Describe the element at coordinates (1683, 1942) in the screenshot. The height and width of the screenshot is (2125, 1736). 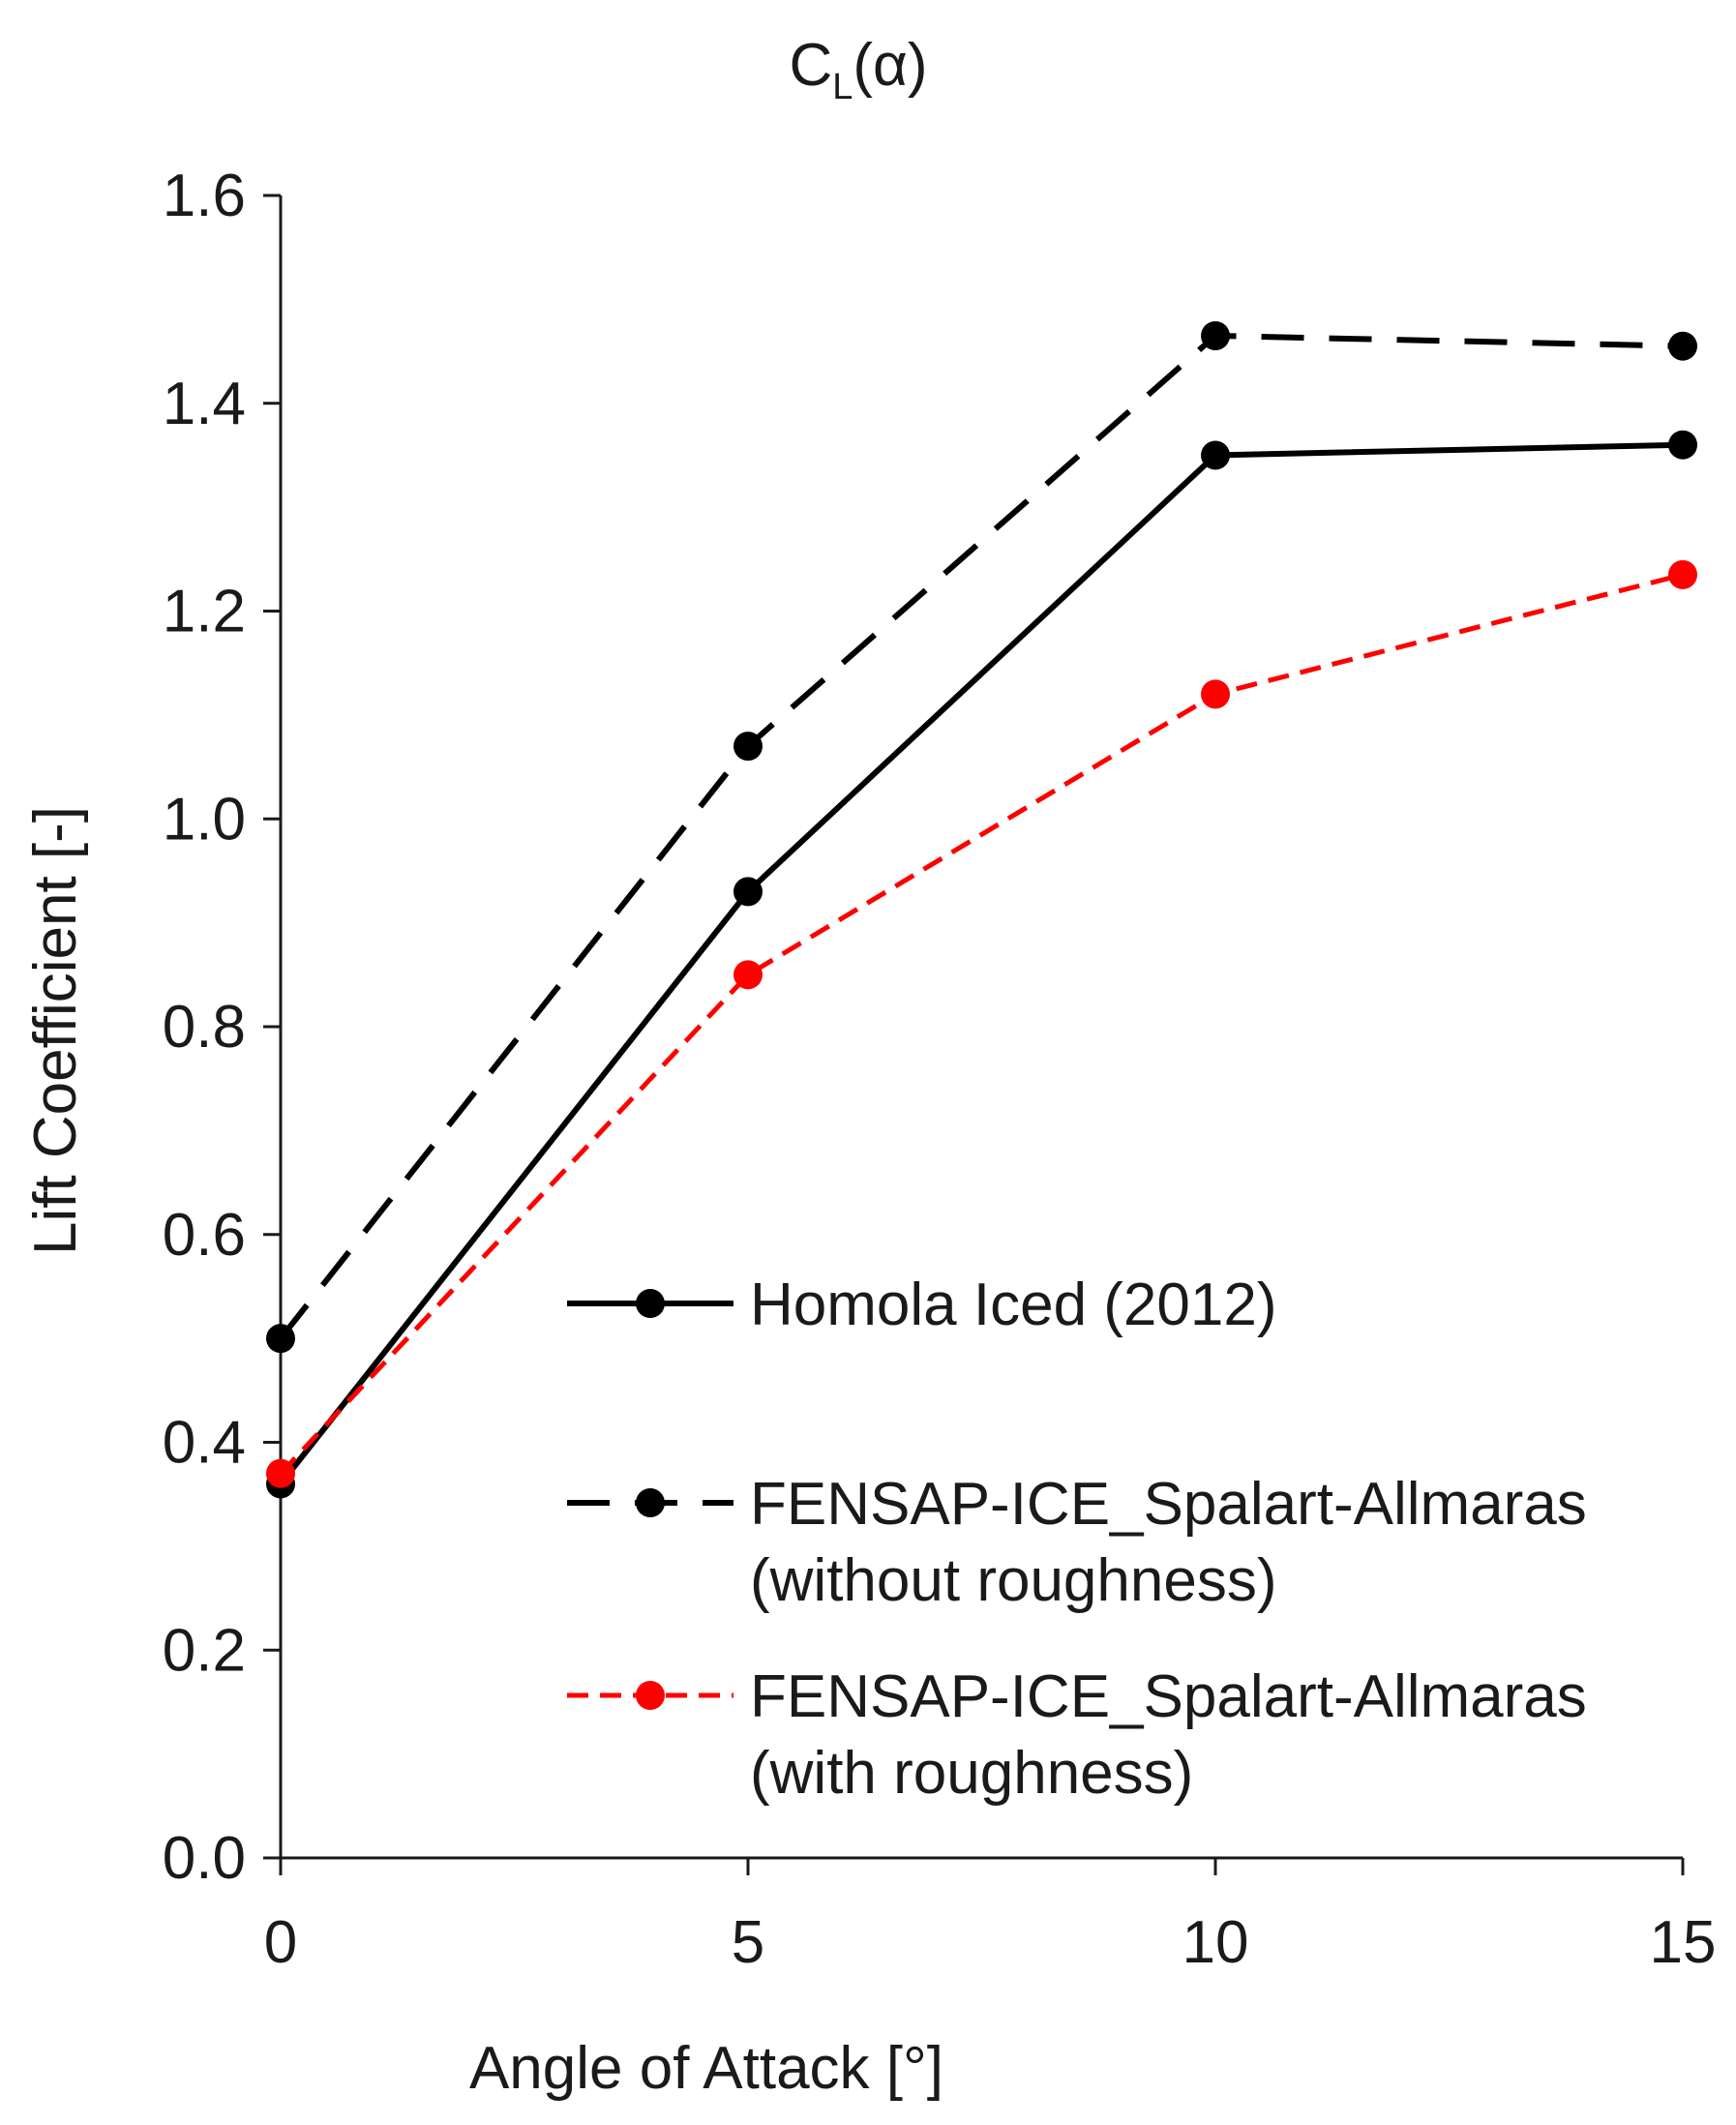
I see `x-tick-label: 15` at that location.